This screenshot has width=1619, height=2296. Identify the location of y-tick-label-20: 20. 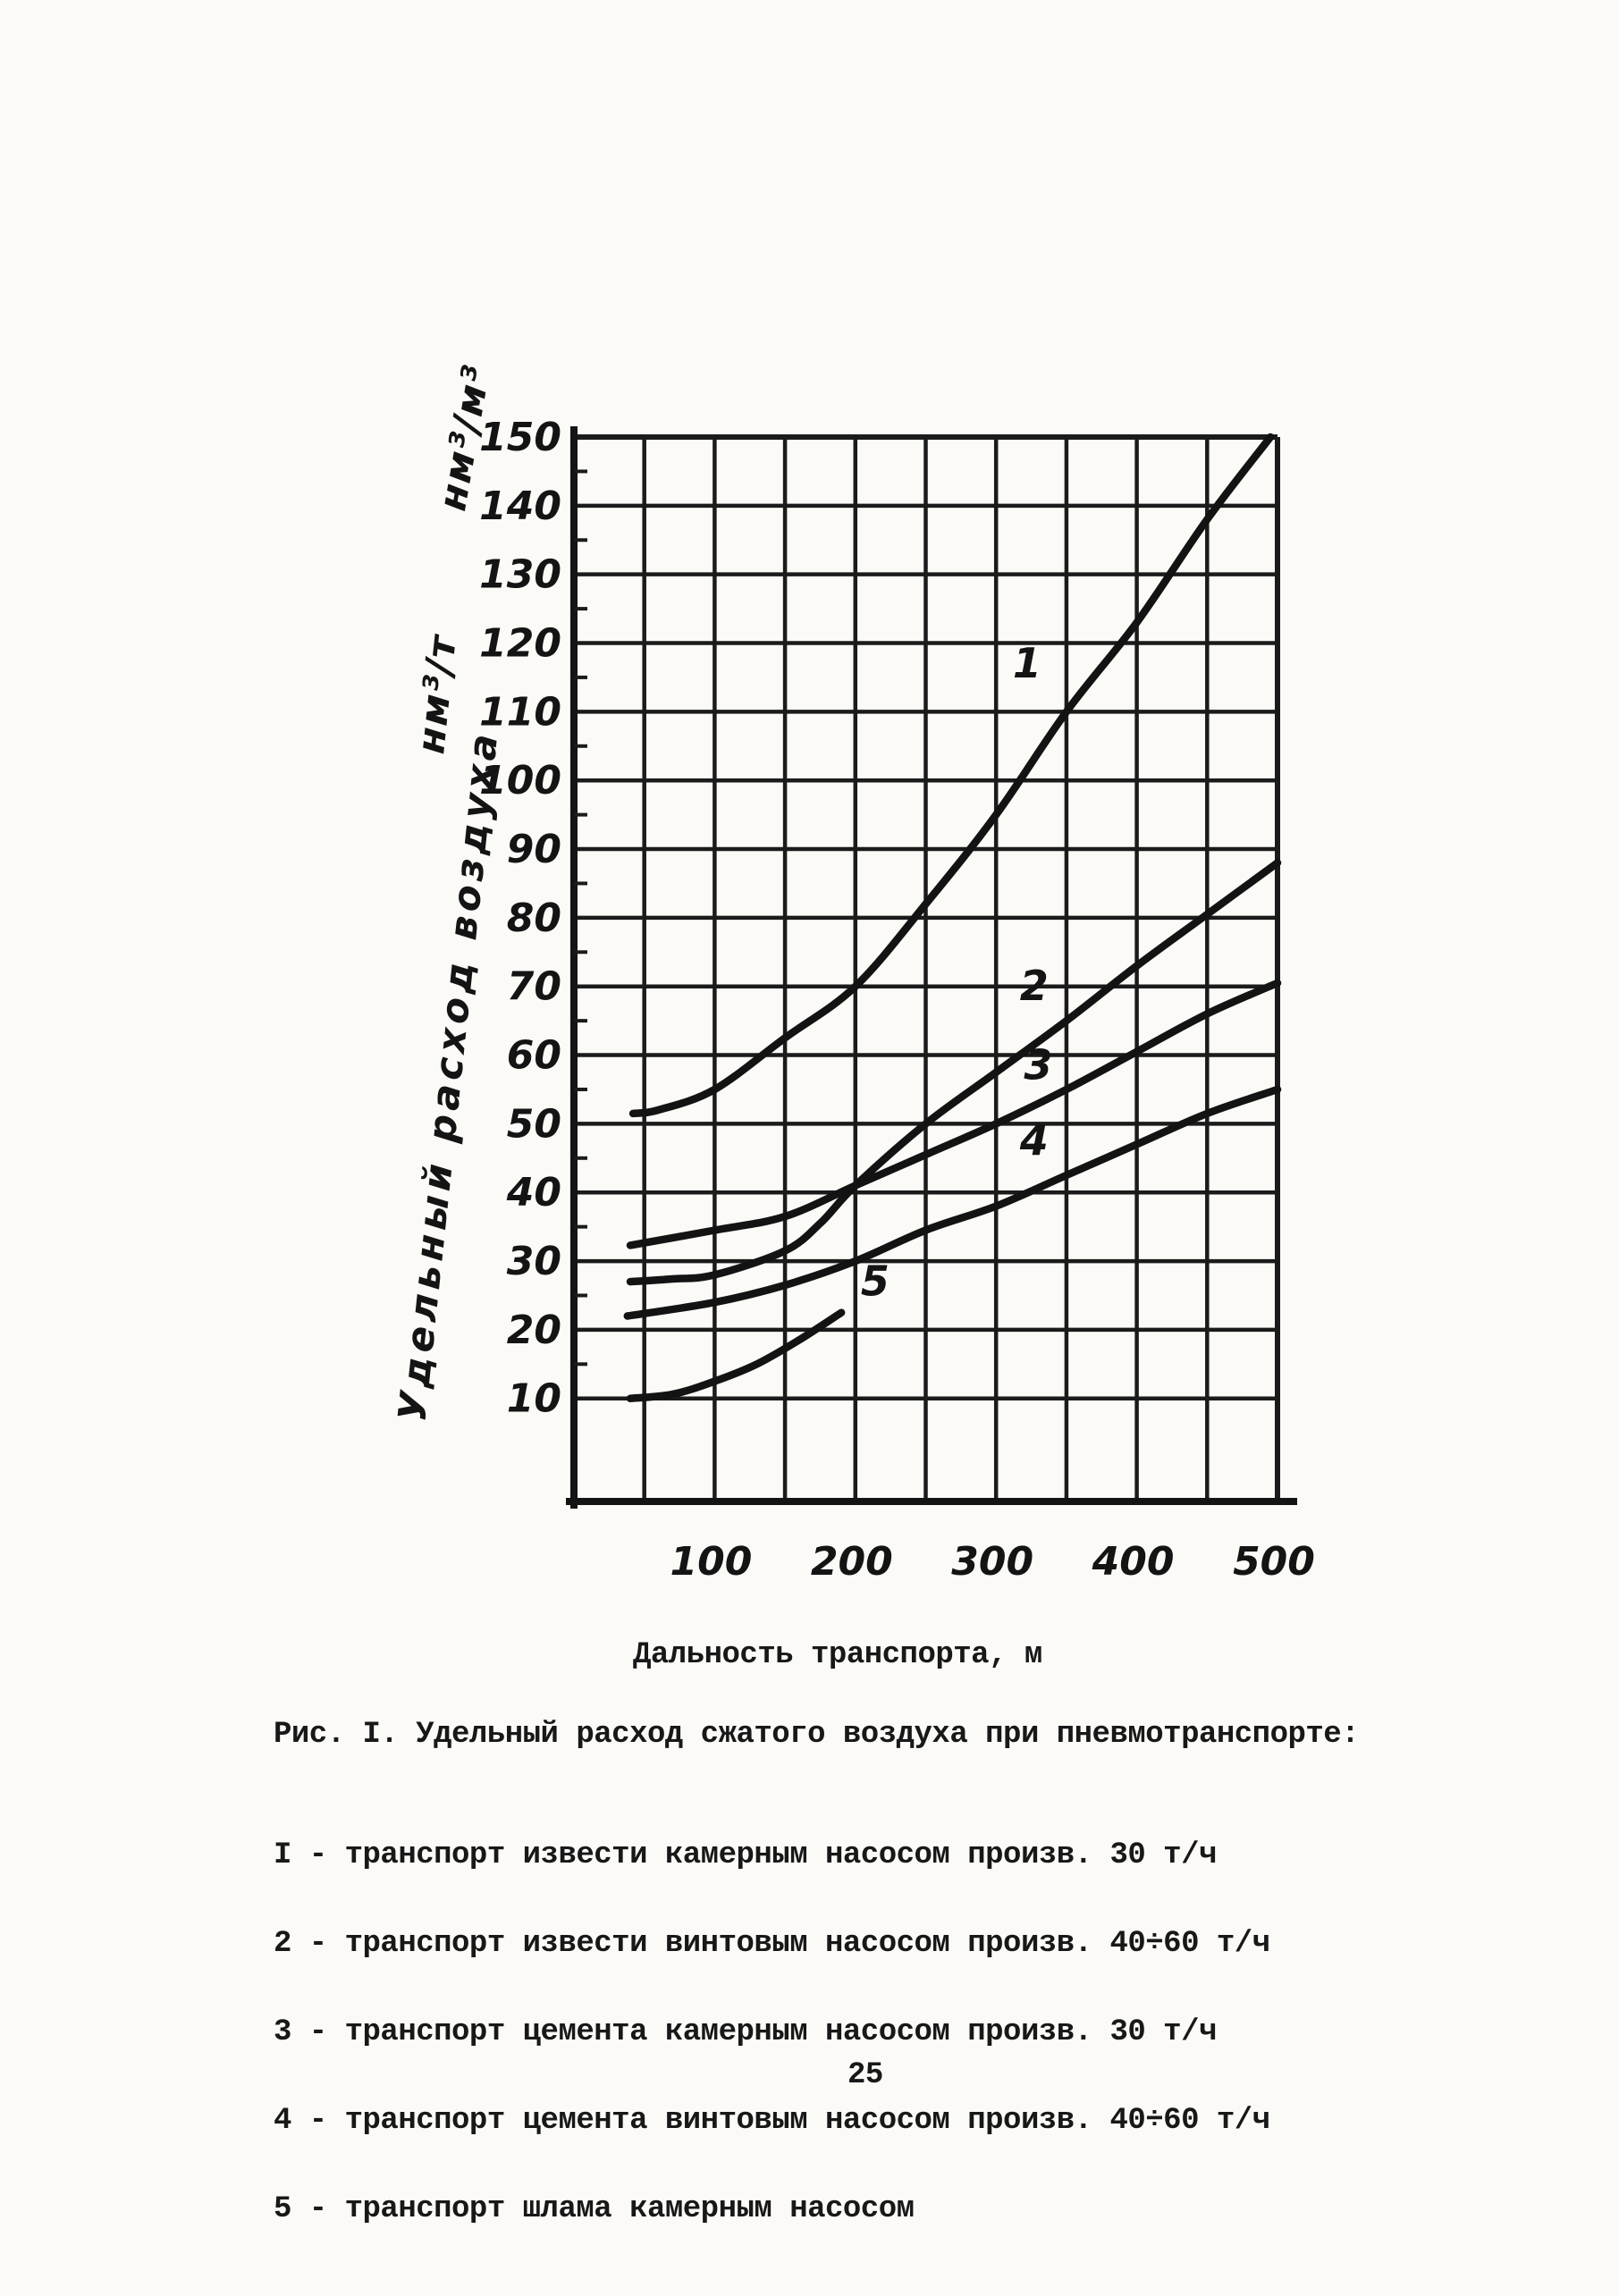
(534, 1330).